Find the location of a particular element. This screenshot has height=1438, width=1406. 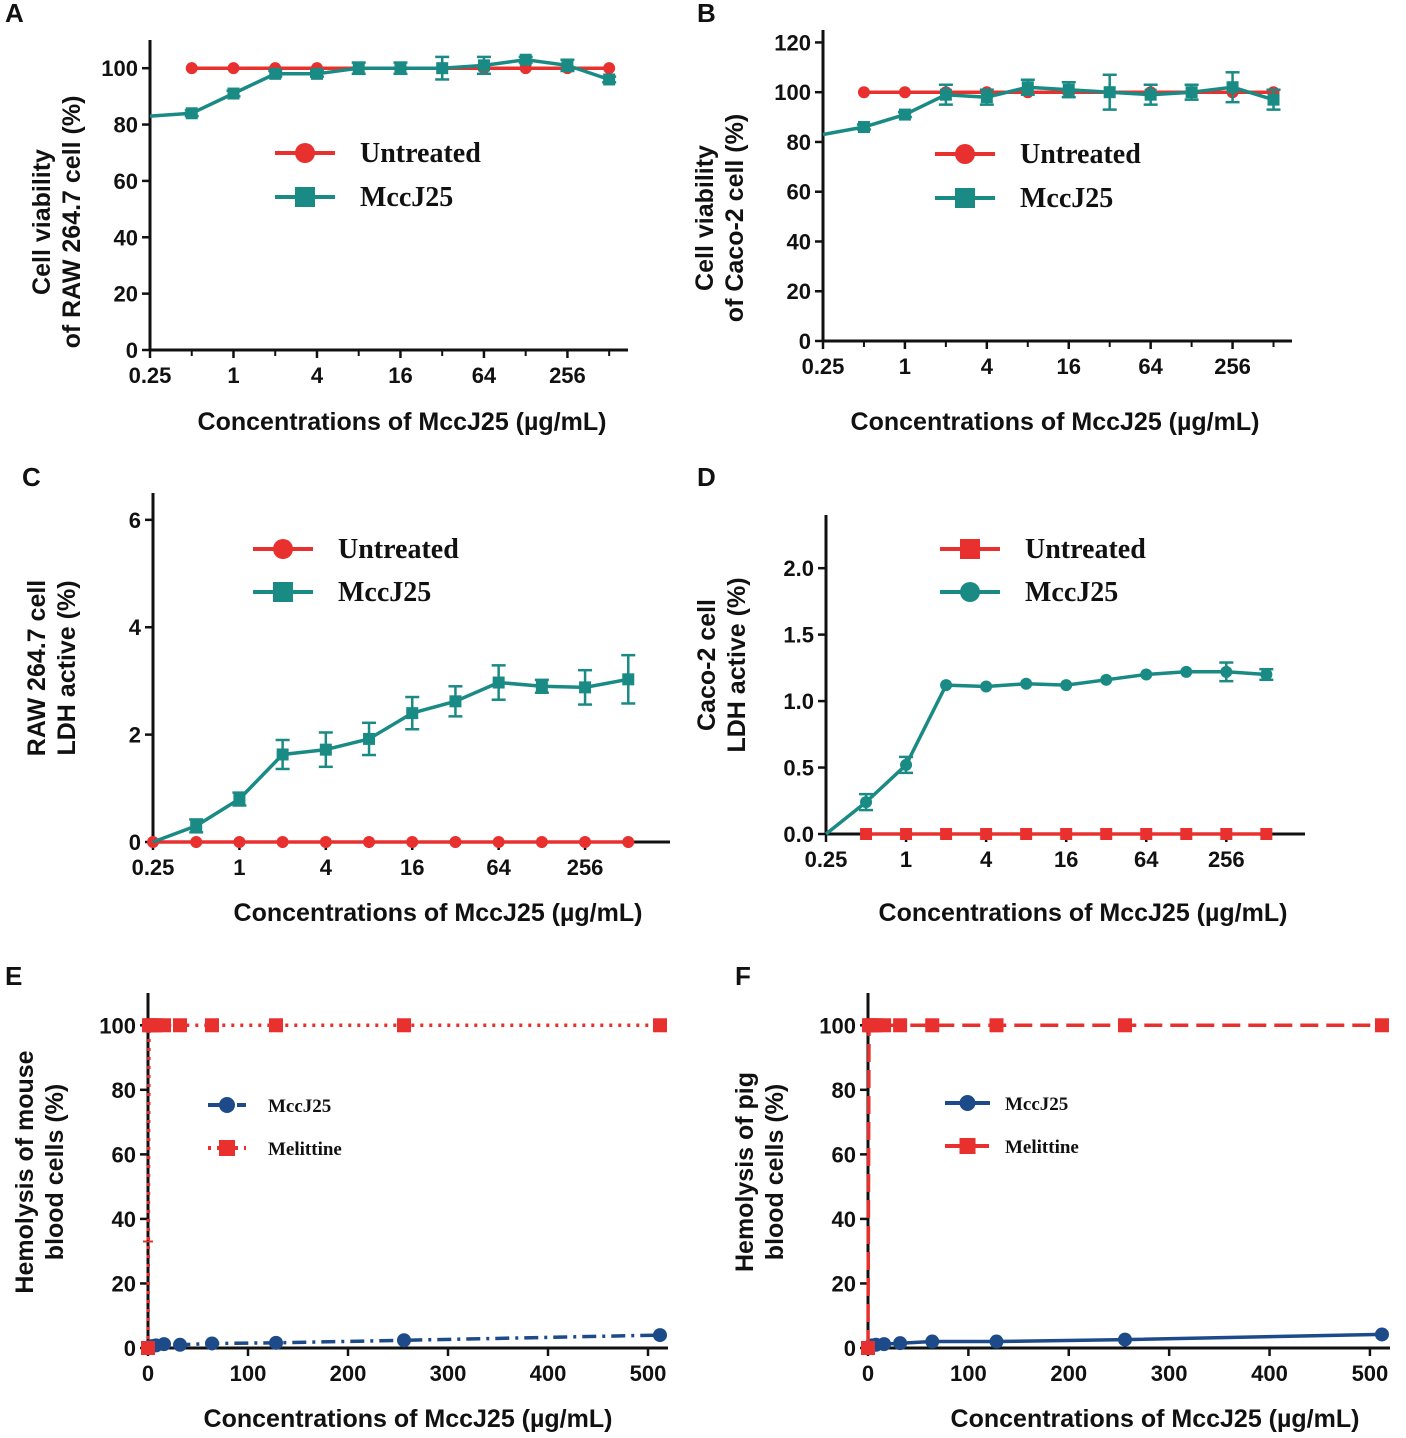

y-axis-title-line: blood cells (%) is located at coordinates (775, 1172).